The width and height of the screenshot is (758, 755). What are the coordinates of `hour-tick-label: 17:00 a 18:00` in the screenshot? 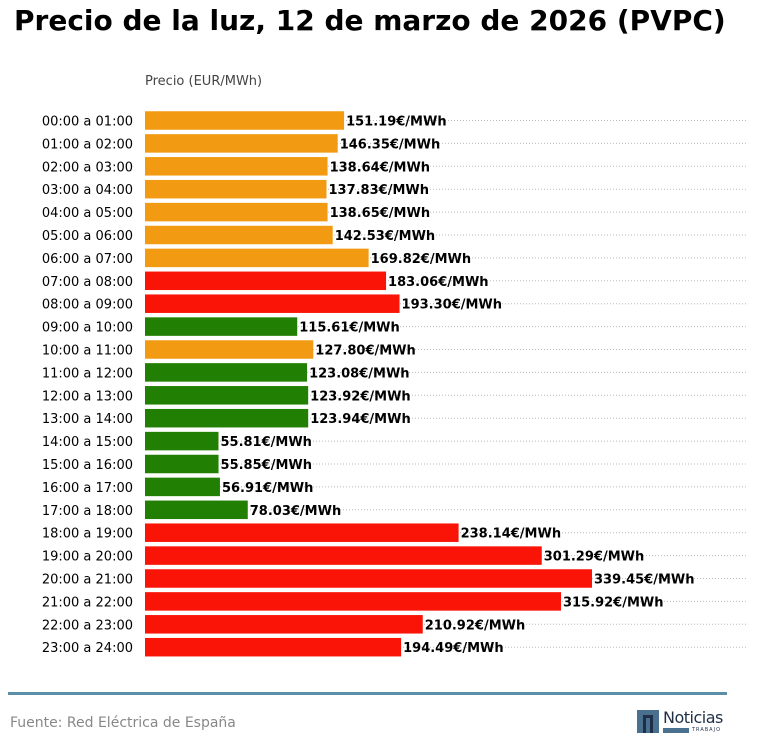 It's located at (87, 511).